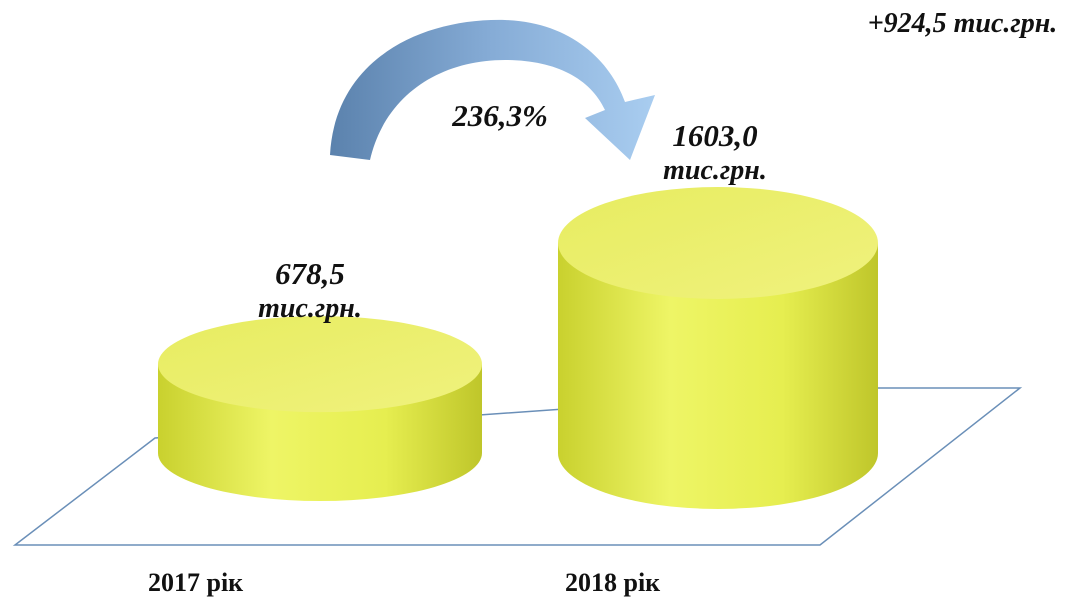 The width and height of the screenshot is (1090, 599). I want to click on data-label-2018-value: 1603,0, so click(715, 135).